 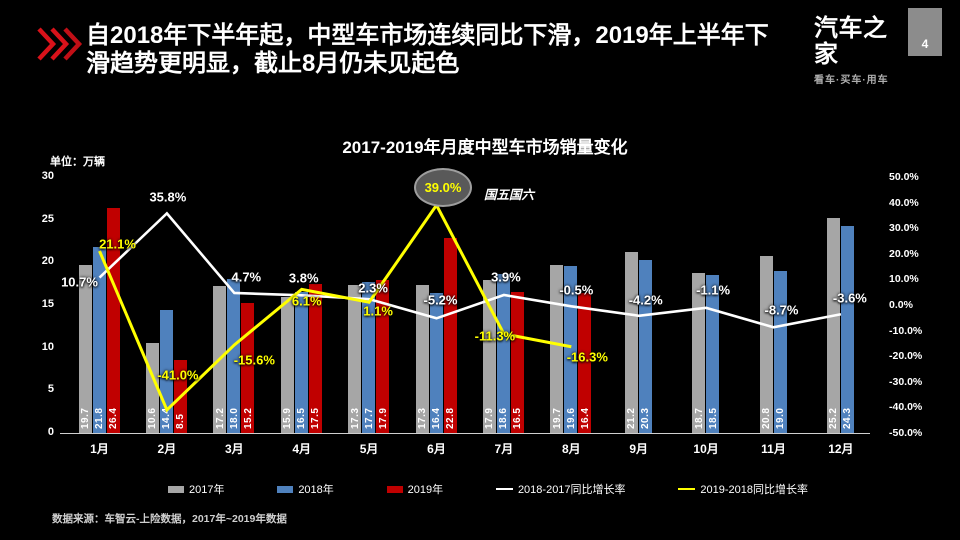 What do you see at coordinates (485, 147) in the screenshot?
I see `chart-title: 2017-2019年月度中型车市场销量变化` at bounding box center [485, 147].